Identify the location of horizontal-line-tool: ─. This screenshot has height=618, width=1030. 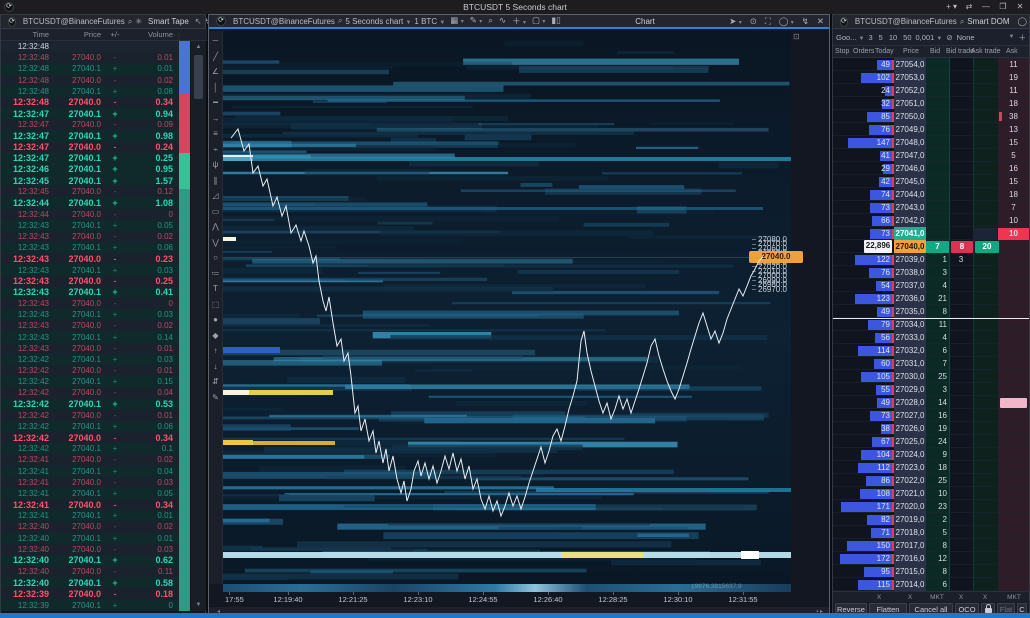
(215, 40).